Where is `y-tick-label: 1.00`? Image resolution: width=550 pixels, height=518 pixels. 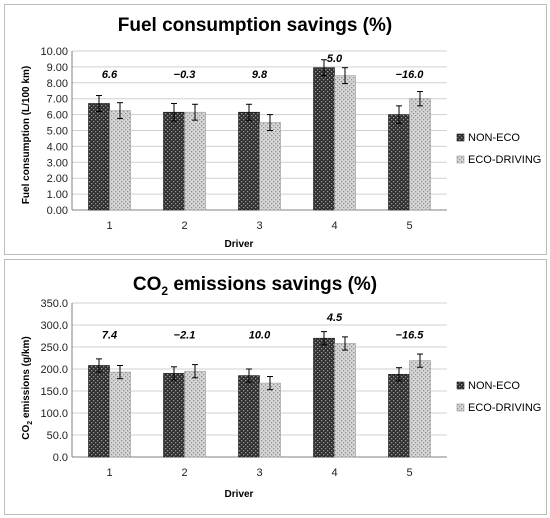 y-tick-label: 1.00 is located at coordinates (57, 195).